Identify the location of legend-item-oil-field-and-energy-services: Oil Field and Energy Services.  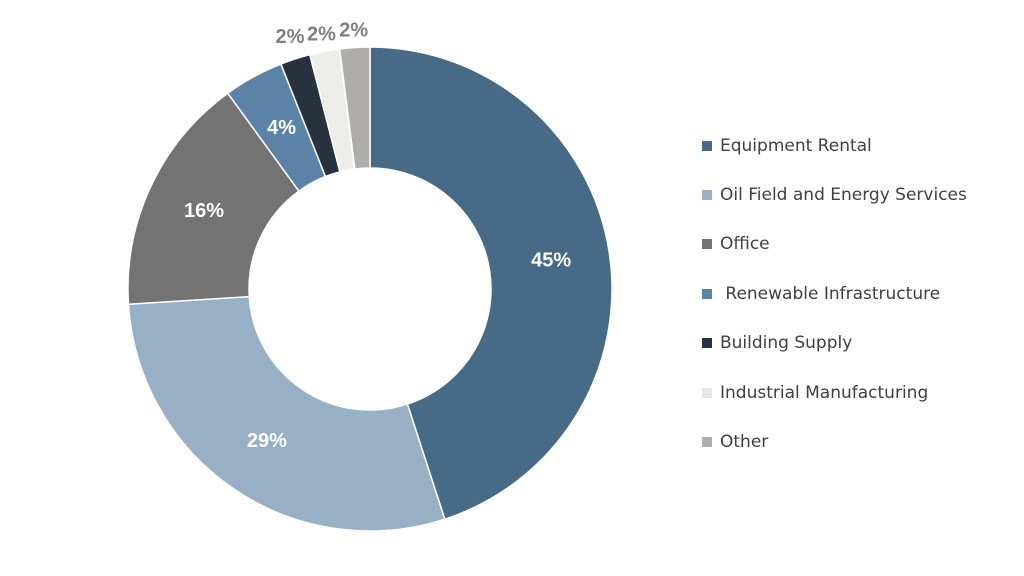
(857, 194).